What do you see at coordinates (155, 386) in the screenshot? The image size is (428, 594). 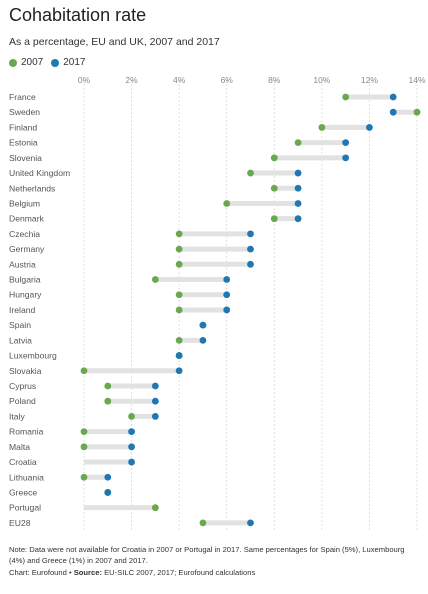 I see `dot-2017-cyprus` at bounding box center [155, 386].